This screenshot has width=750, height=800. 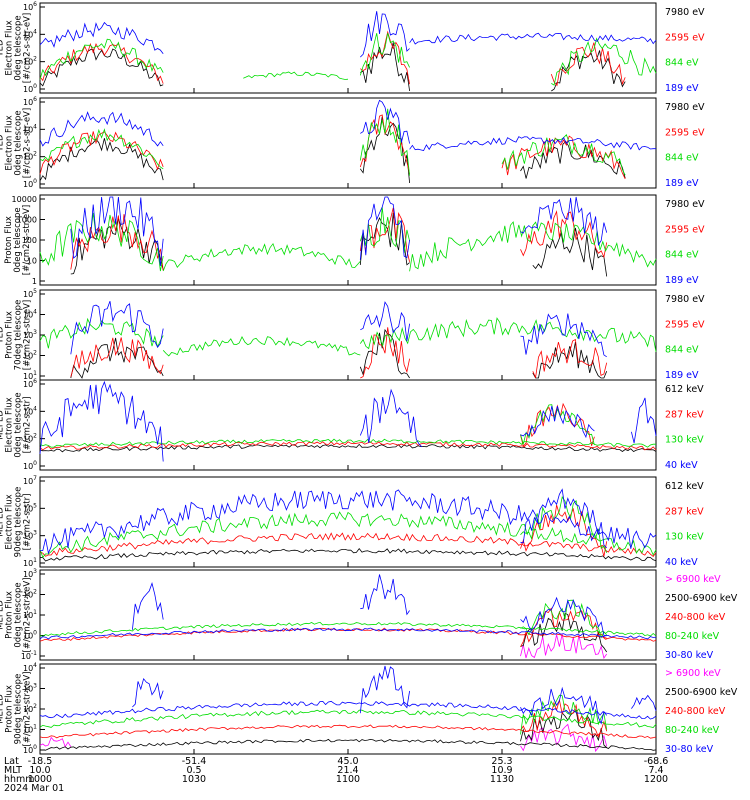 I want to click on legend-entry: 189 eV, so click(x=682, y=280).